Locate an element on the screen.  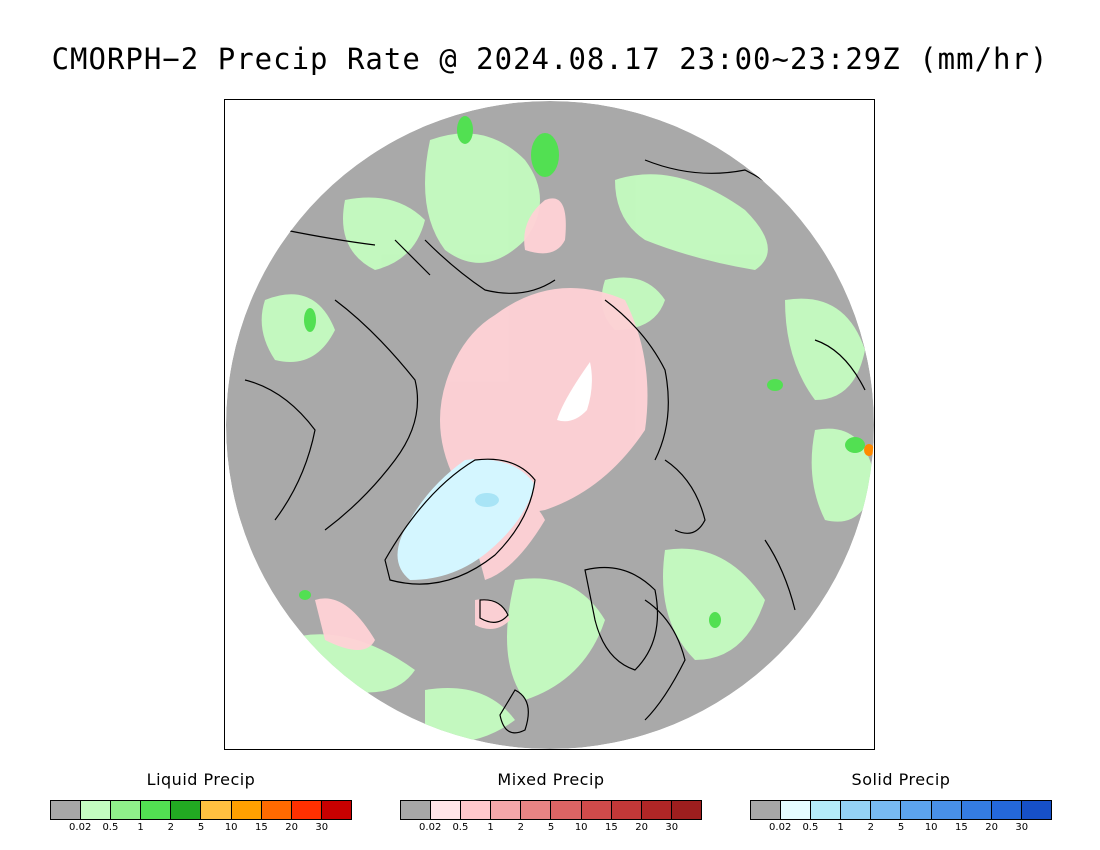
legend-solid: Solid Precip 0.02 0.5 1 2 5 10 15 20 30 is located at coordinates (901, 803).